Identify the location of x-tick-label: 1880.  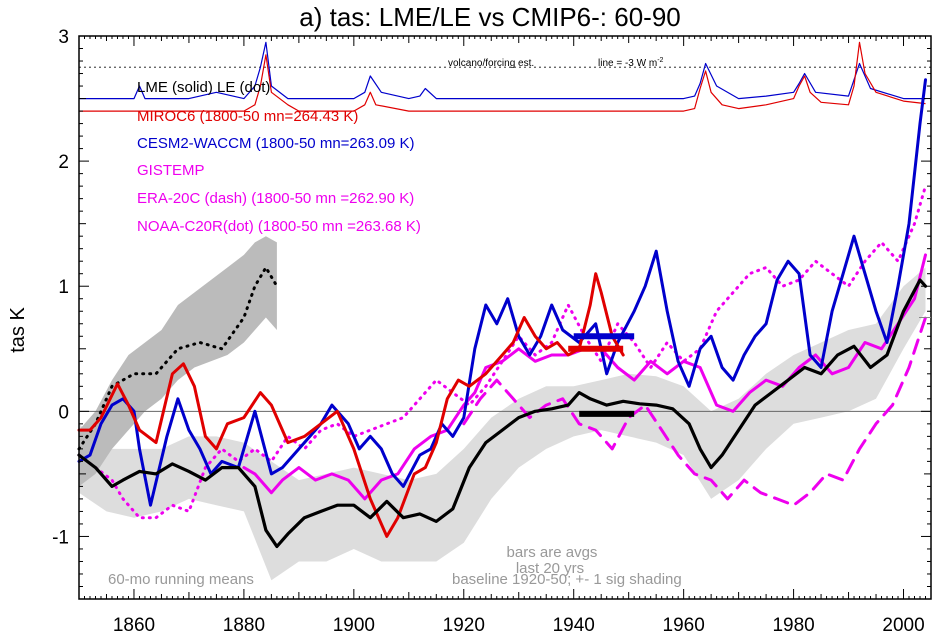
(244, 625).